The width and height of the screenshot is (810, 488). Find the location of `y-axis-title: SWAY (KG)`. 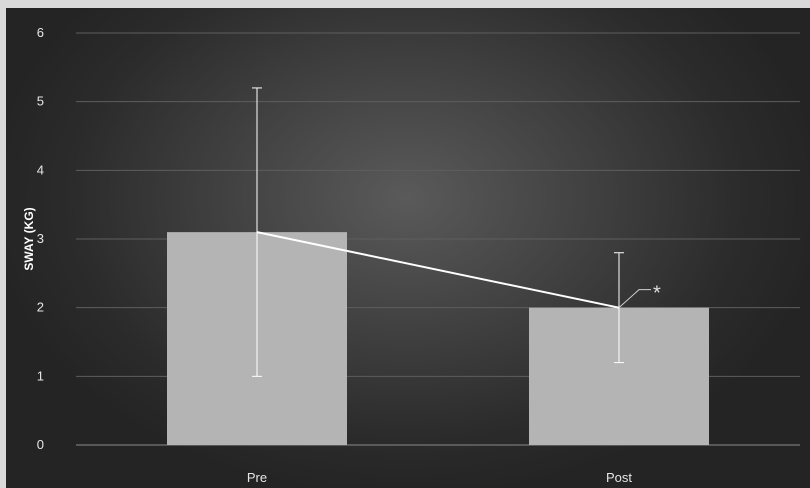

y-axis-title: SWAY (KG) is located at coordinates (29, 238).